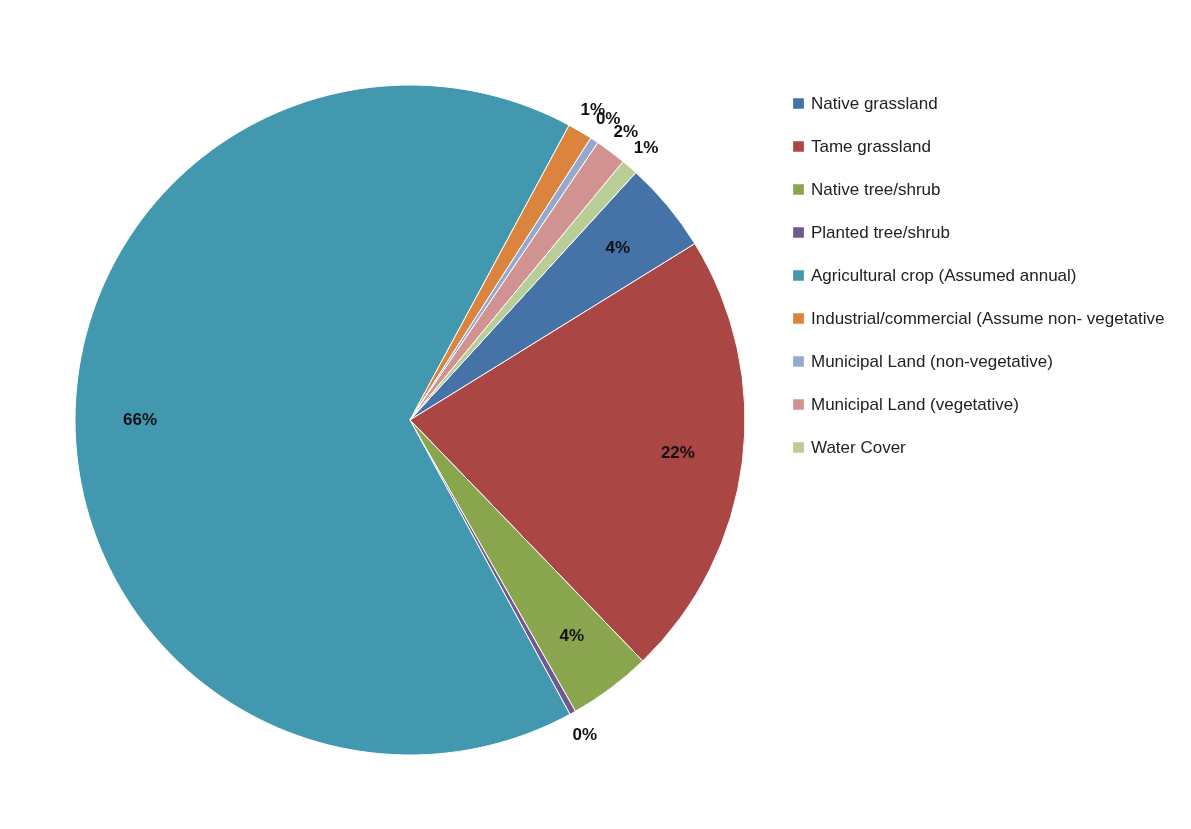 This screenshot has height=829, width=1191. I want to click on data-label: 66%, so click(140, 420).